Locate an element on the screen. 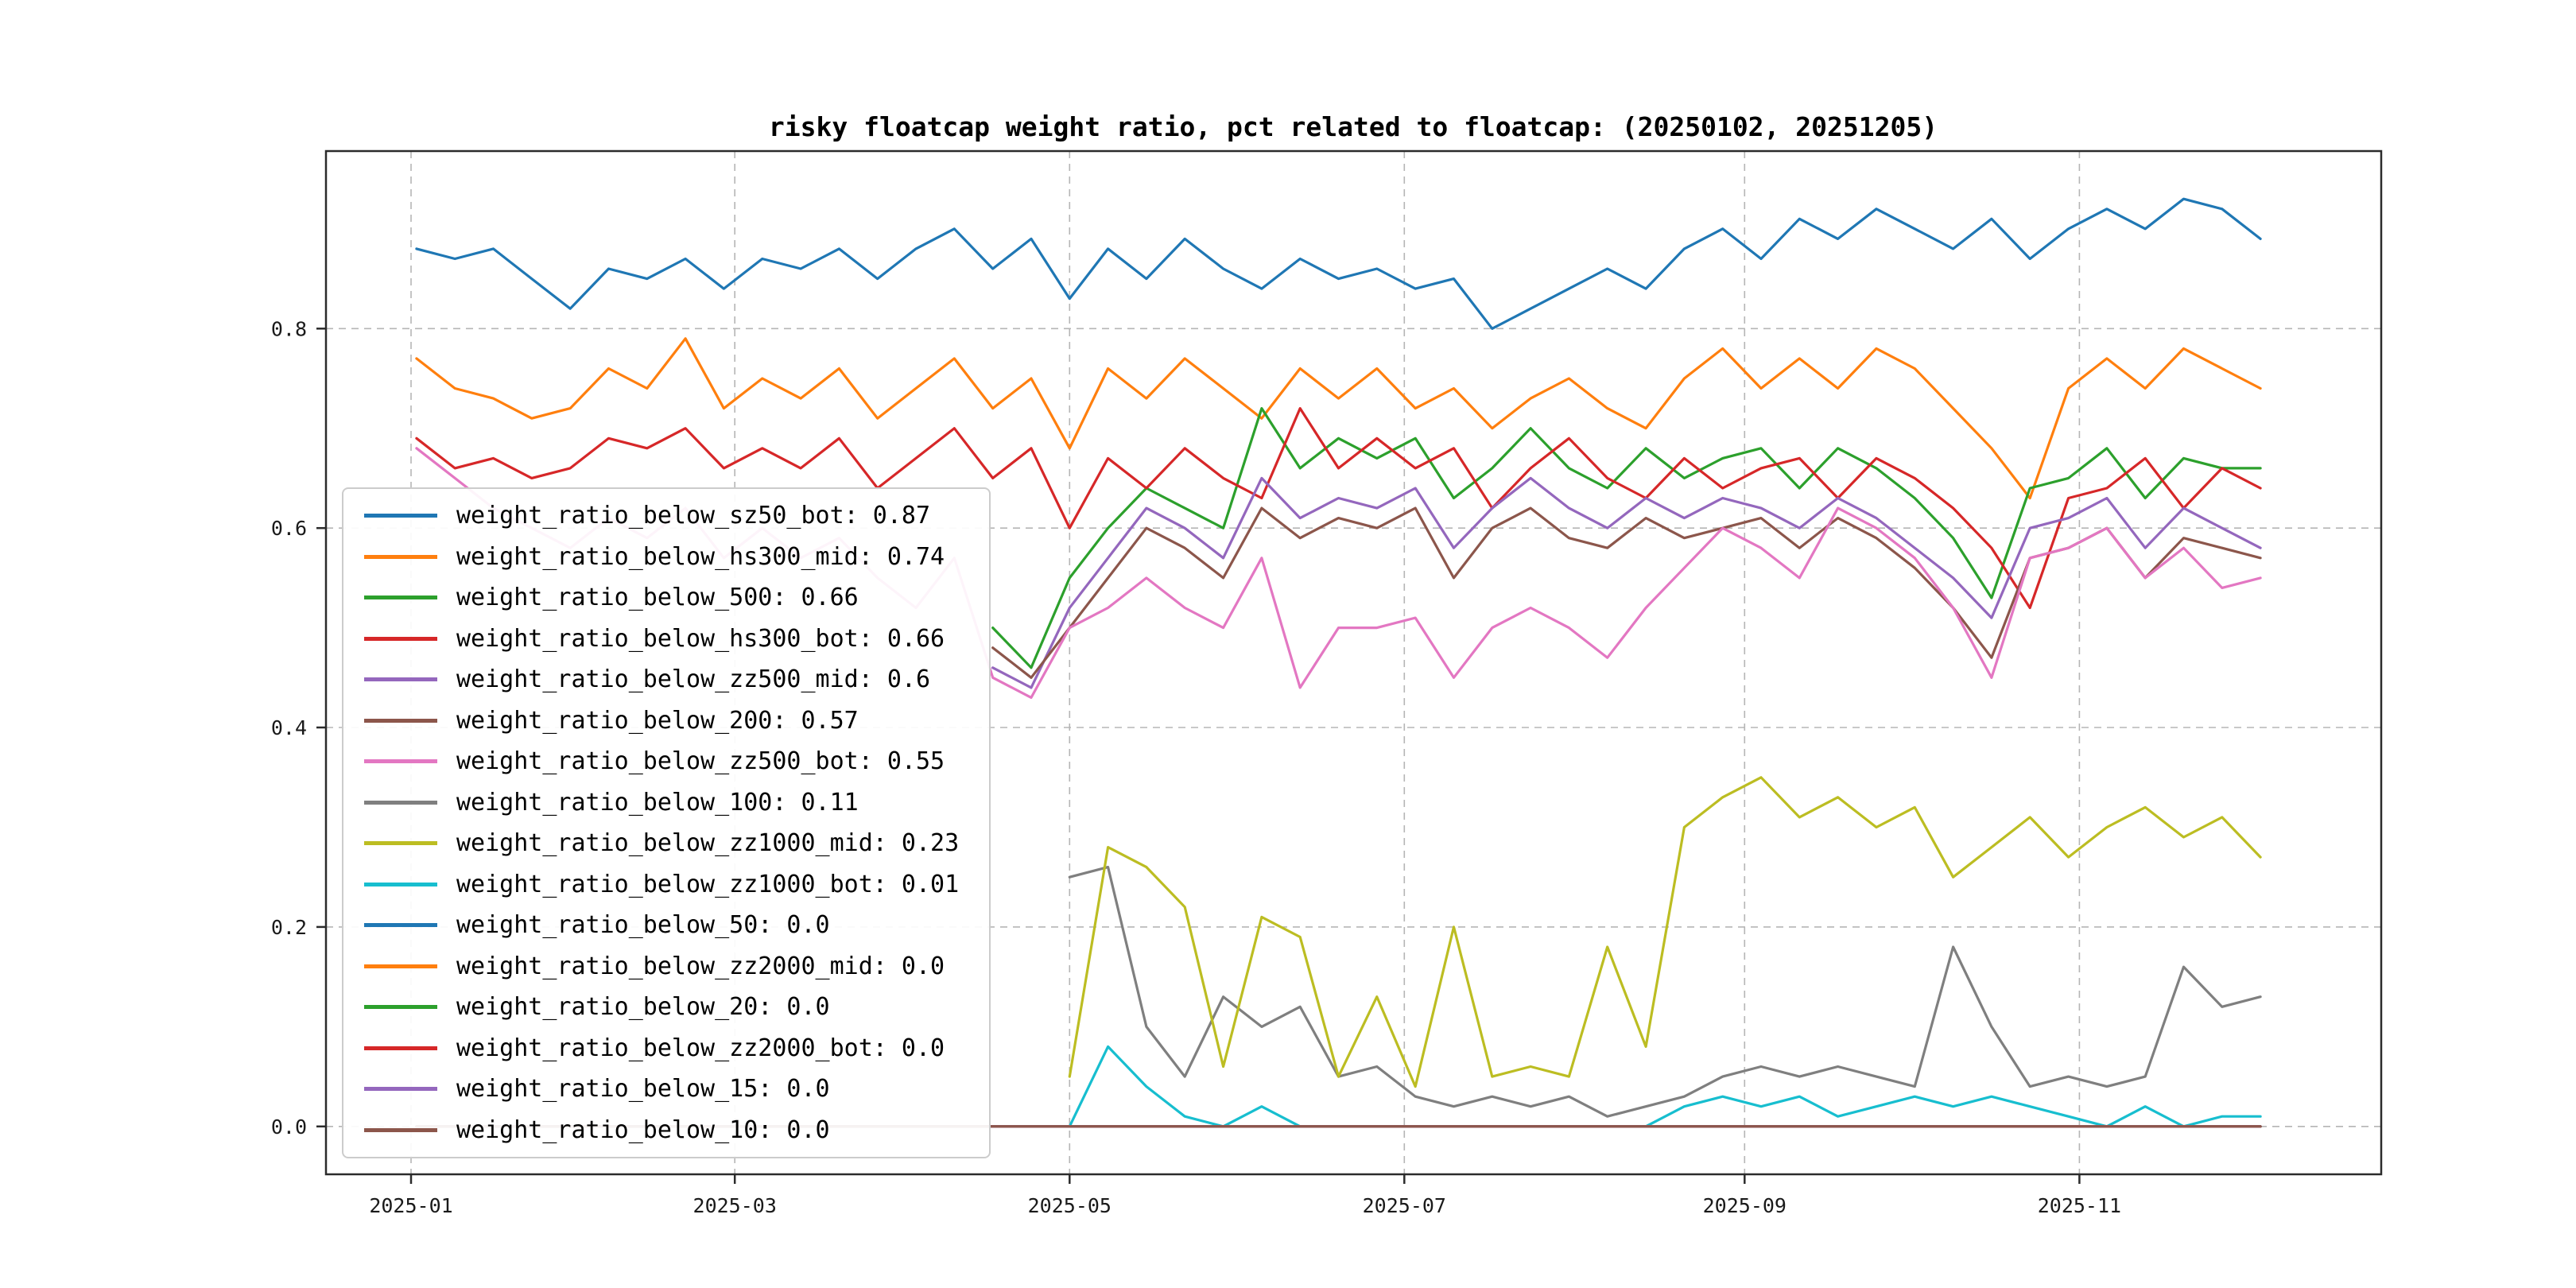 The image size is (2576, 1288). legend-item: weight_ratio_below_20: 0.0 is located at coordinates (666, 1007).